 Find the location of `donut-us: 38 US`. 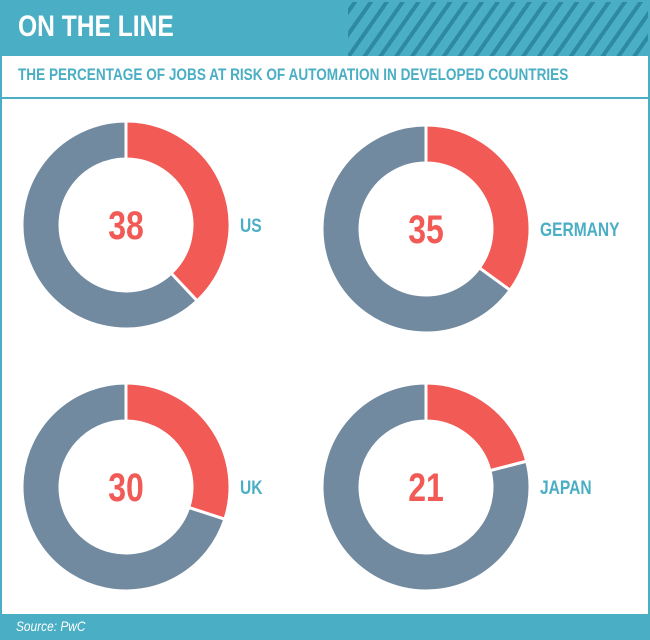

donut-us: 38 US is located at coordinates (141, 225).